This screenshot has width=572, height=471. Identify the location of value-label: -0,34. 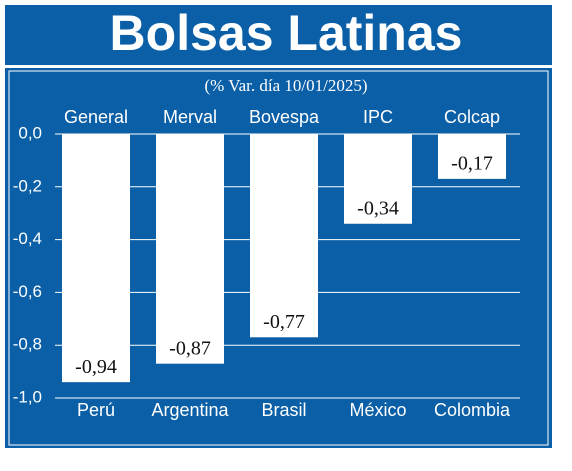
(378, 208).